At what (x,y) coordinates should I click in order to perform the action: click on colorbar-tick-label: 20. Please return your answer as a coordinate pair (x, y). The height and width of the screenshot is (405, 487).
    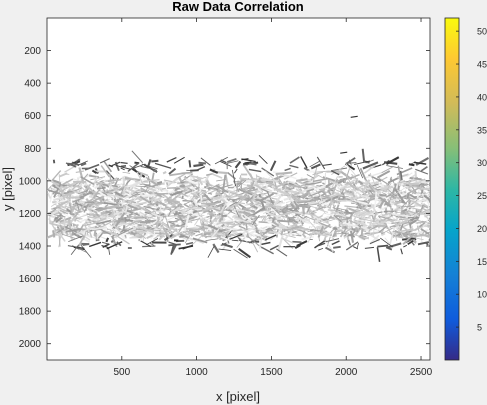
    Looking at the image, I should click on (482, 229).